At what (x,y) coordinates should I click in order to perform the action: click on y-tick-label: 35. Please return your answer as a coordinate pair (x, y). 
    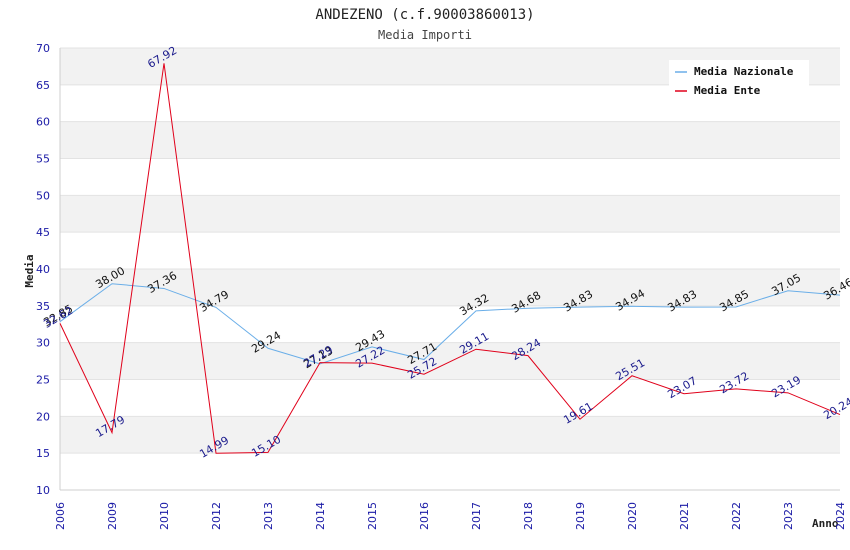
    Looking at the image, I should click on (43, 306).